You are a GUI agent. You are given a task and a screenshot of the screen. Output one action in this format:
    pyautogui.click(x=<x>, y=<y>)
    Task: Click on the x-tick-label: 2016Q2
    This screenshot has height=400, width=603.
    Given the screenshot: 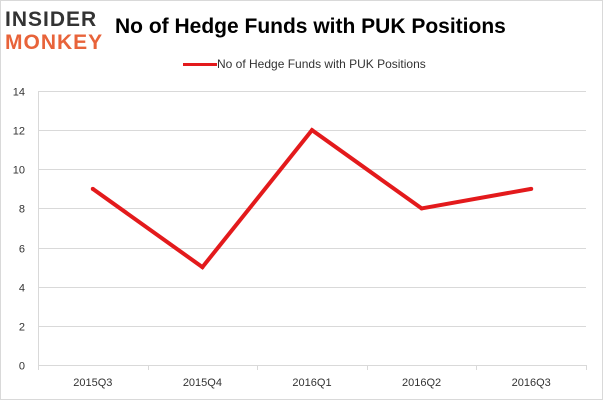 What is the action you would take?
    pyautogui.click(x=421, y=383)
    